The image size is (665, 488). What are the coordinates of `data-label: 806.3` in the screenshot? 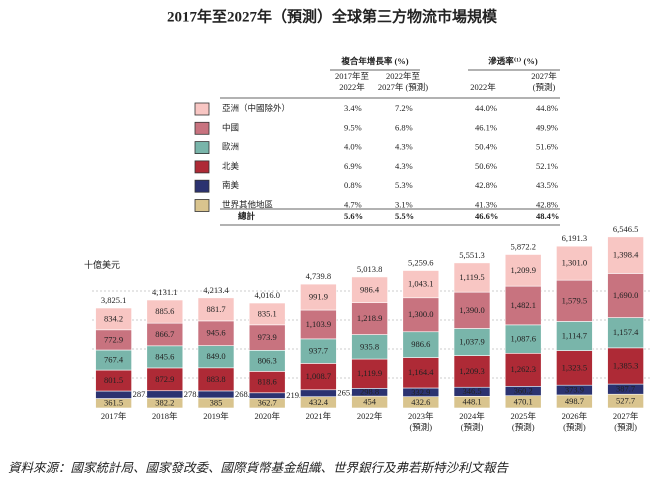 It's located at (267, 360).